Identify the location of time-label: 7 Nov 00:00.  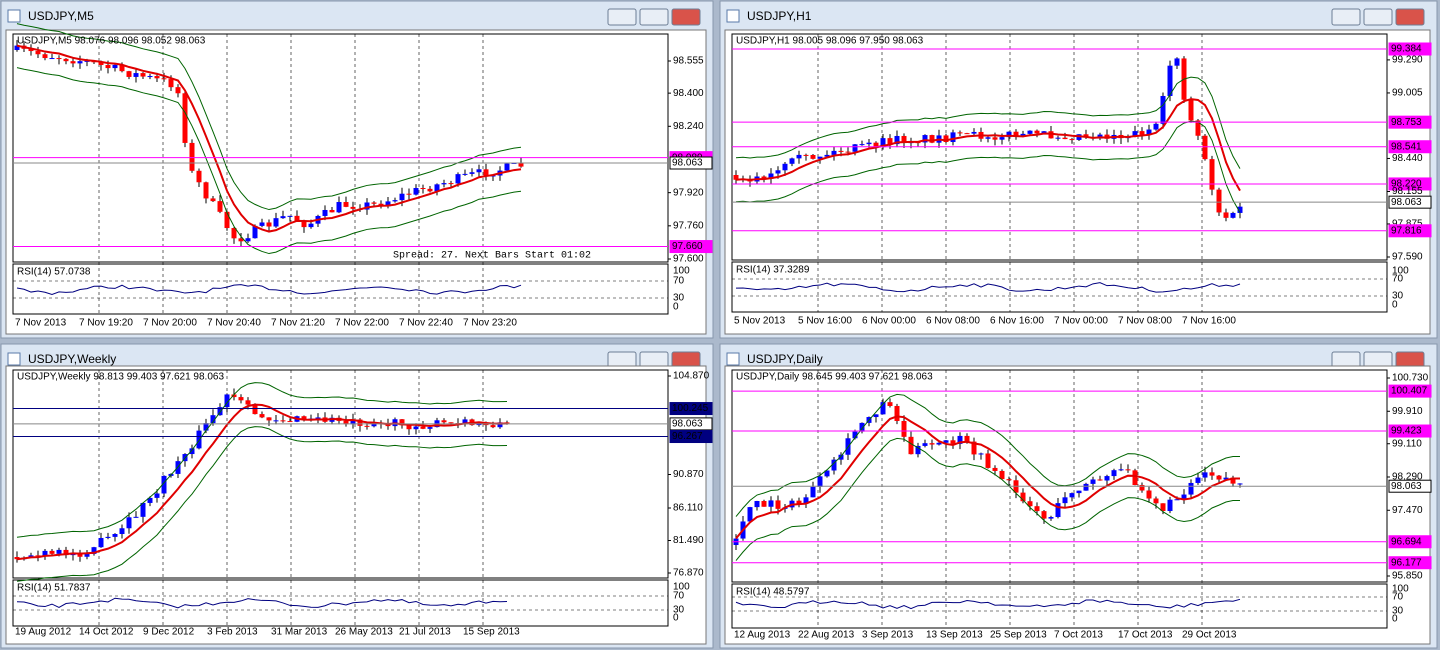
(1081, 321).